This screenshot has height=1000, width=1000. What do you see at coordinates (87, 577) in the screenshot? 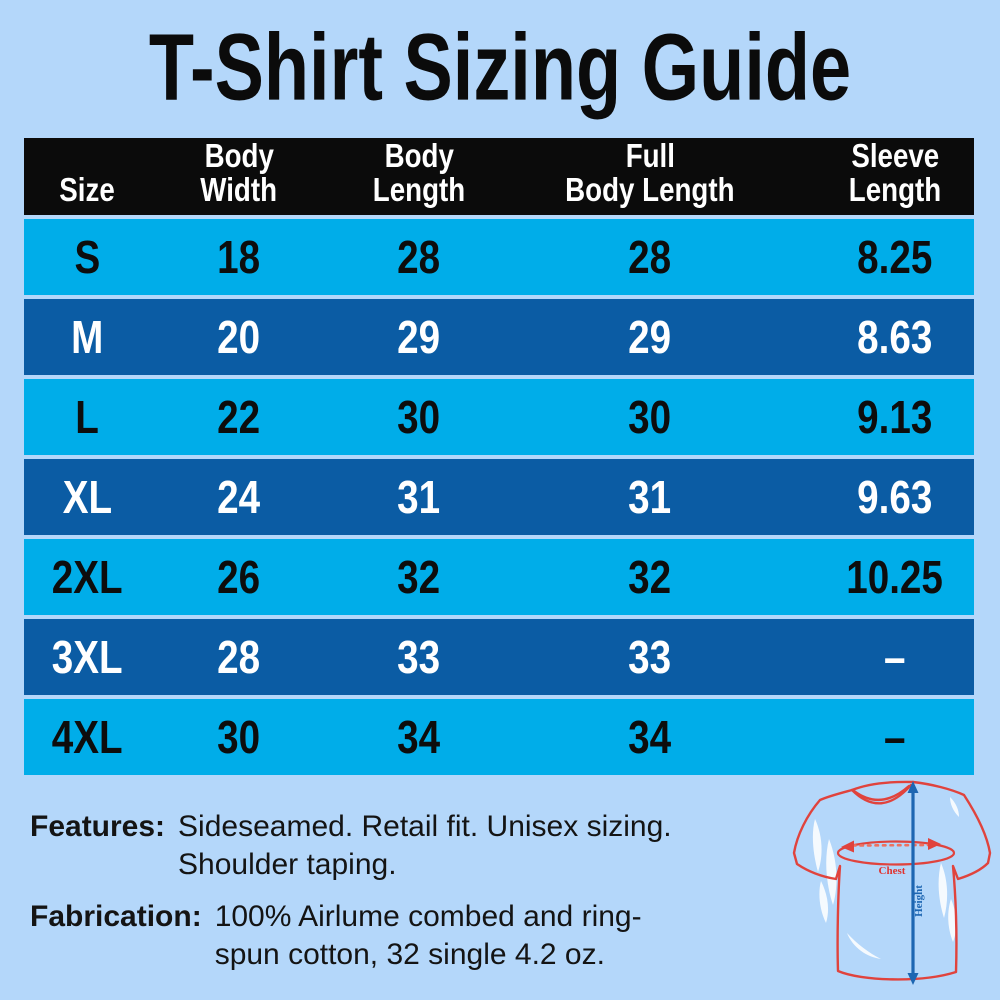
I see `cell-size: 2XL` at bounding box center [87, 577].